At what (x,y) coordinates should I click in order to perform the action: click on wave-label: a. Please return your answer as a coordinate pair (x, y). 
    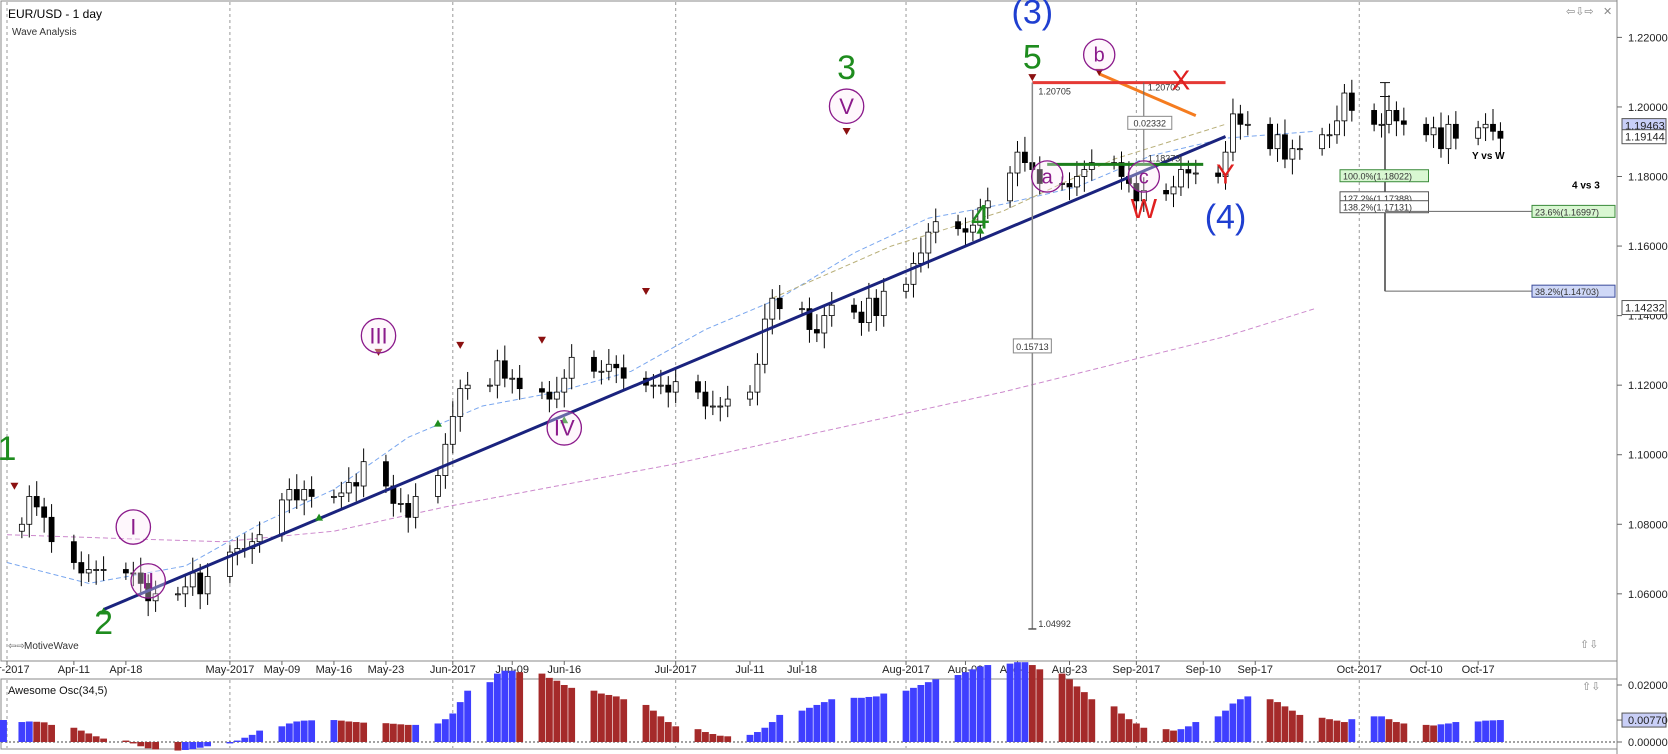
    Looking at the image, I should click on (1048, 177).